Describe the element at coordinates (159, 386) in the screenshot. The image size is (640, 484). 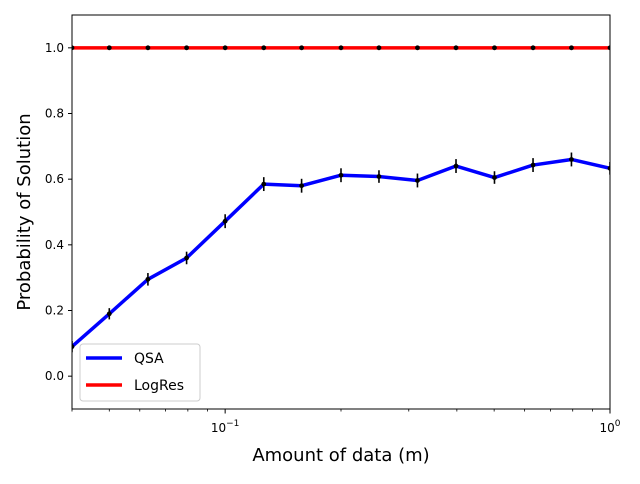
I see `legend-label-logres: LogRes` at that location.